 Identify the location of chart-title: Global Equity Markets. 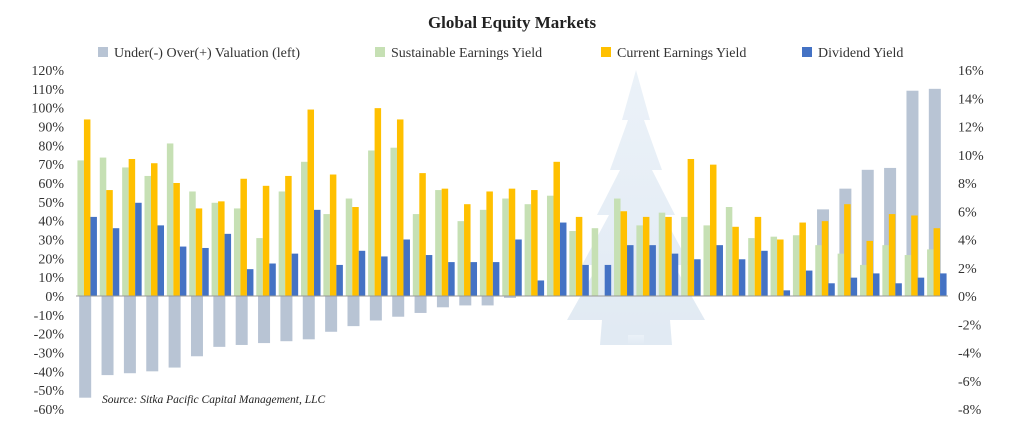
(512, 22).